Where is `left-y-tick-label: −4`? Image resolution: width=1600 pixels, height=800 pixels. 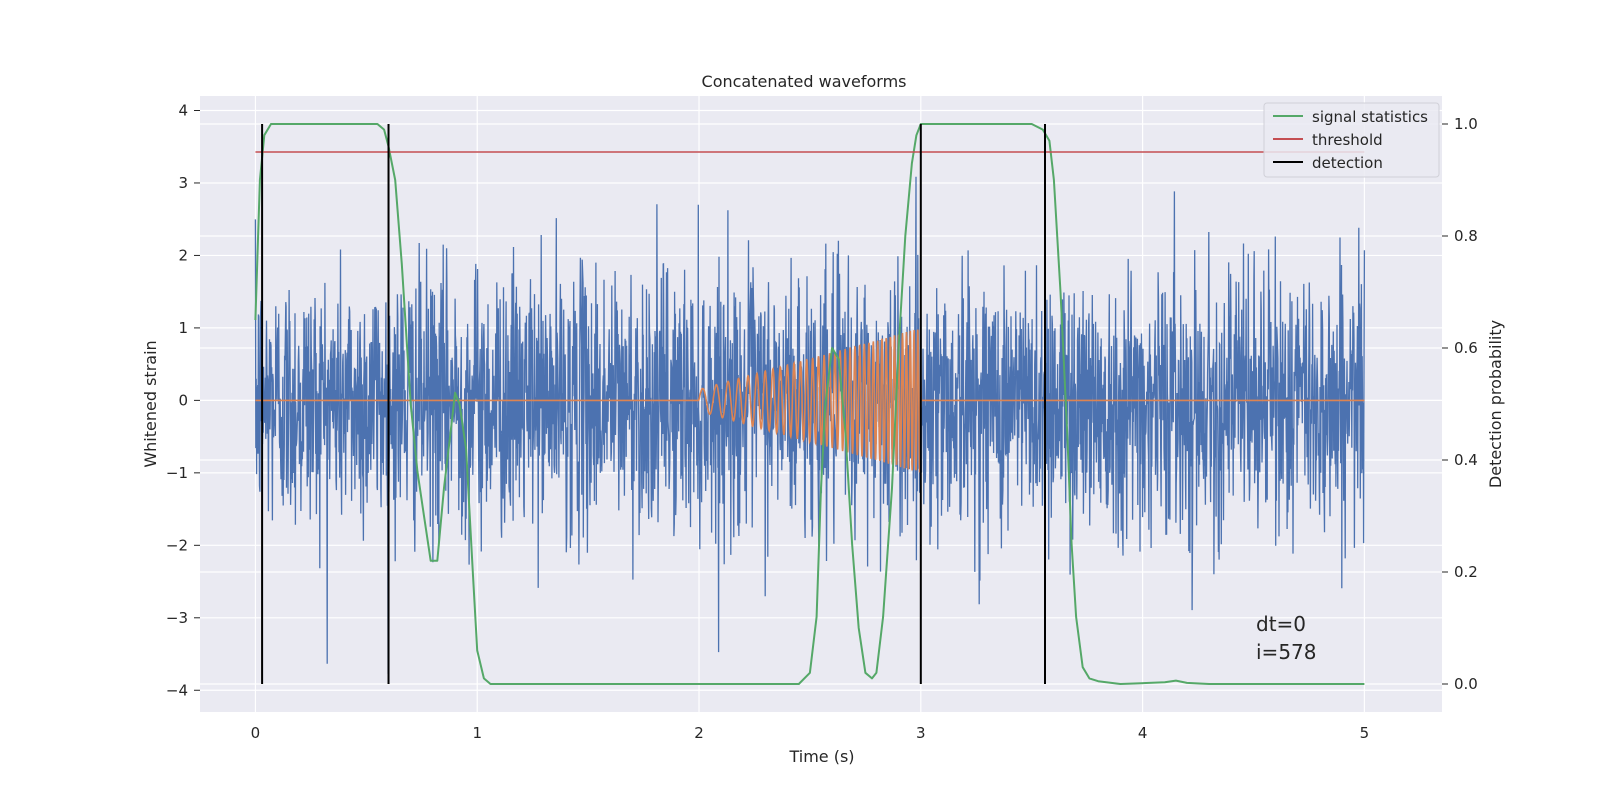
left-y-tick-label: −4 is located at coordinates (177, 690).